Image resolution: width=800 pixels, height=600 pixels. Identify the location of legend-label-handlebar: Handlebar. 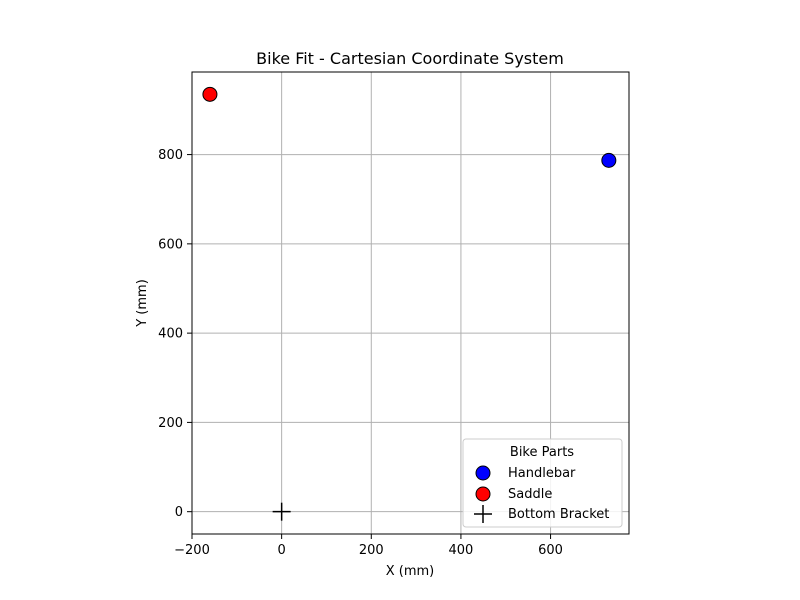
(542, 473).